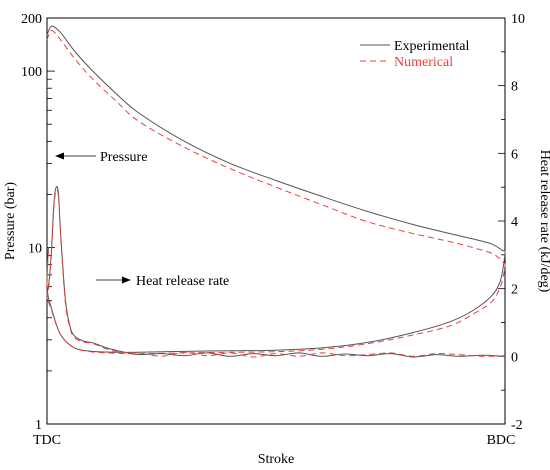 Image resolution: width=550 pixels, height=470 pixels. What do you see at coordinates (10, 221) in the screenshot?
I see `y-axis-label-left: Pressure (bar)` at bounding box center [10, 221].